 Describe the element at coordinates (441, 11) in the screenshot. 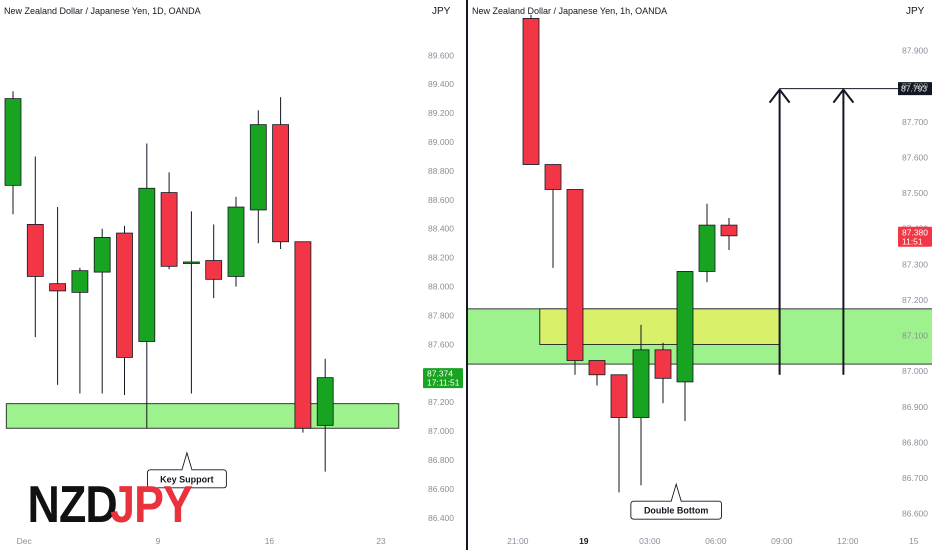

I see `currency-label-daily: JPY` at that location.